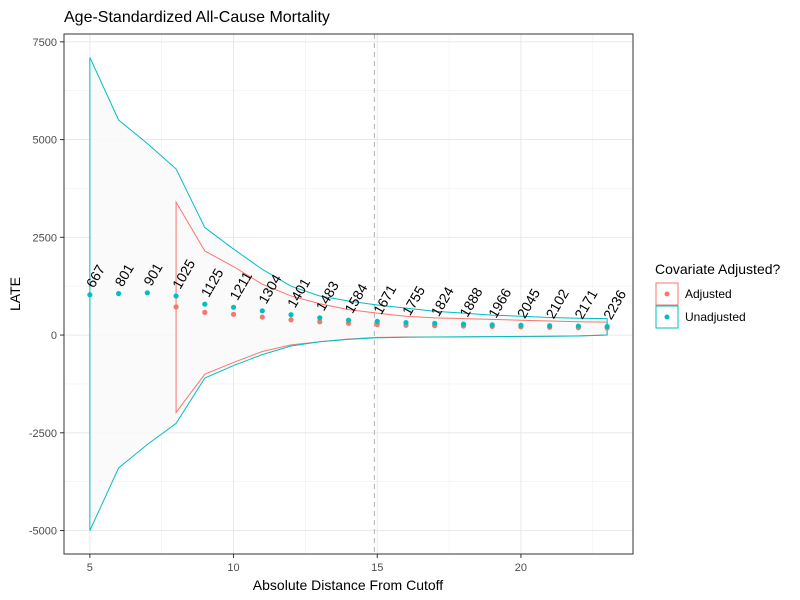 This screenshot has height=600, width=800. What do you see at coordinates (718, 269) in the screenshot?
I see `legend-title: Covariate Adjusted?` at bounding box center [718, 269].